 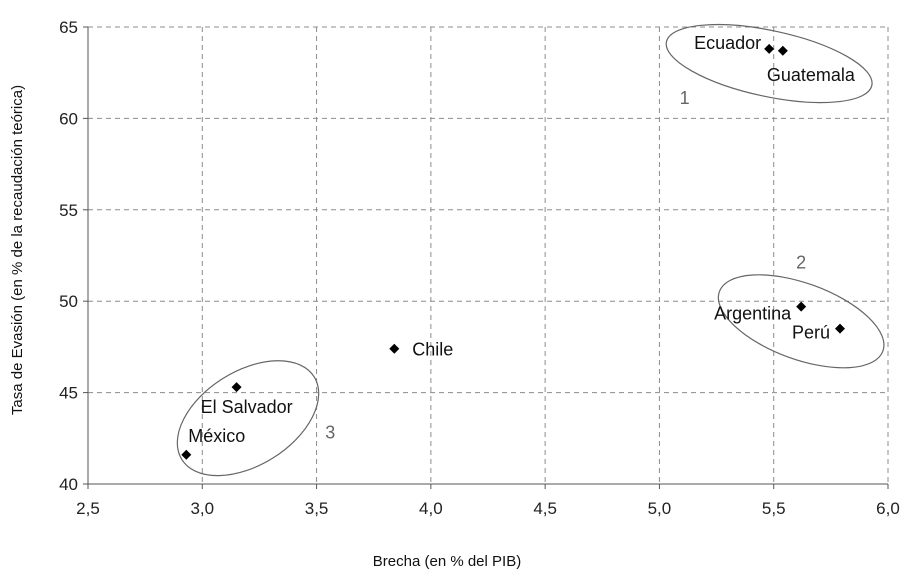 What do you see at coordinates (774, 508) in the screenshot?
I see `x-tick-label: 5,5` at bounding box center [774, 508].